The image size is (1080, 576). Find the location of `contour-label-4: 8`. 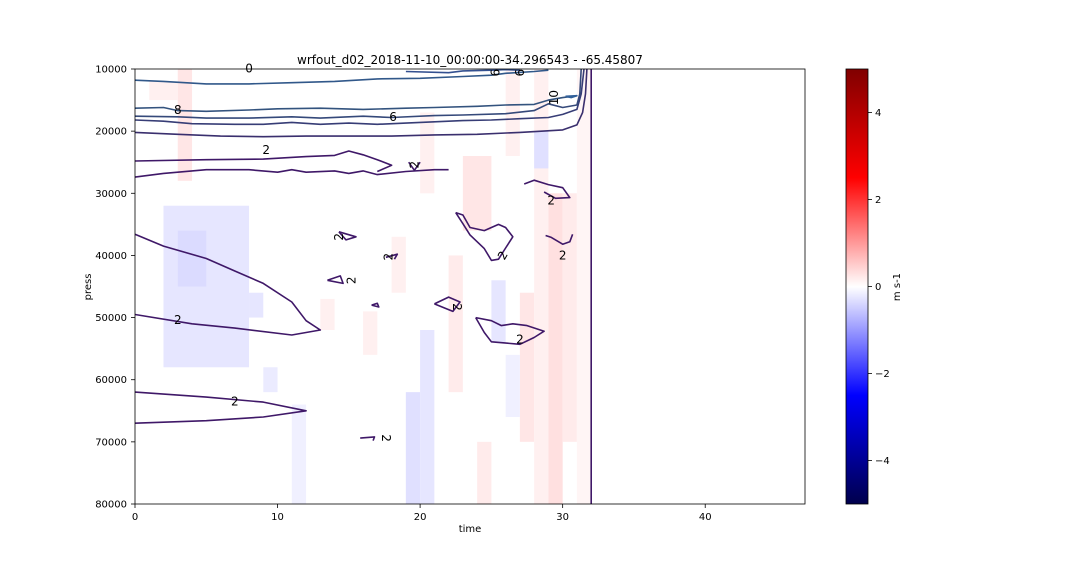

contour-label-4: 8 is located at coordinates (178, 110).